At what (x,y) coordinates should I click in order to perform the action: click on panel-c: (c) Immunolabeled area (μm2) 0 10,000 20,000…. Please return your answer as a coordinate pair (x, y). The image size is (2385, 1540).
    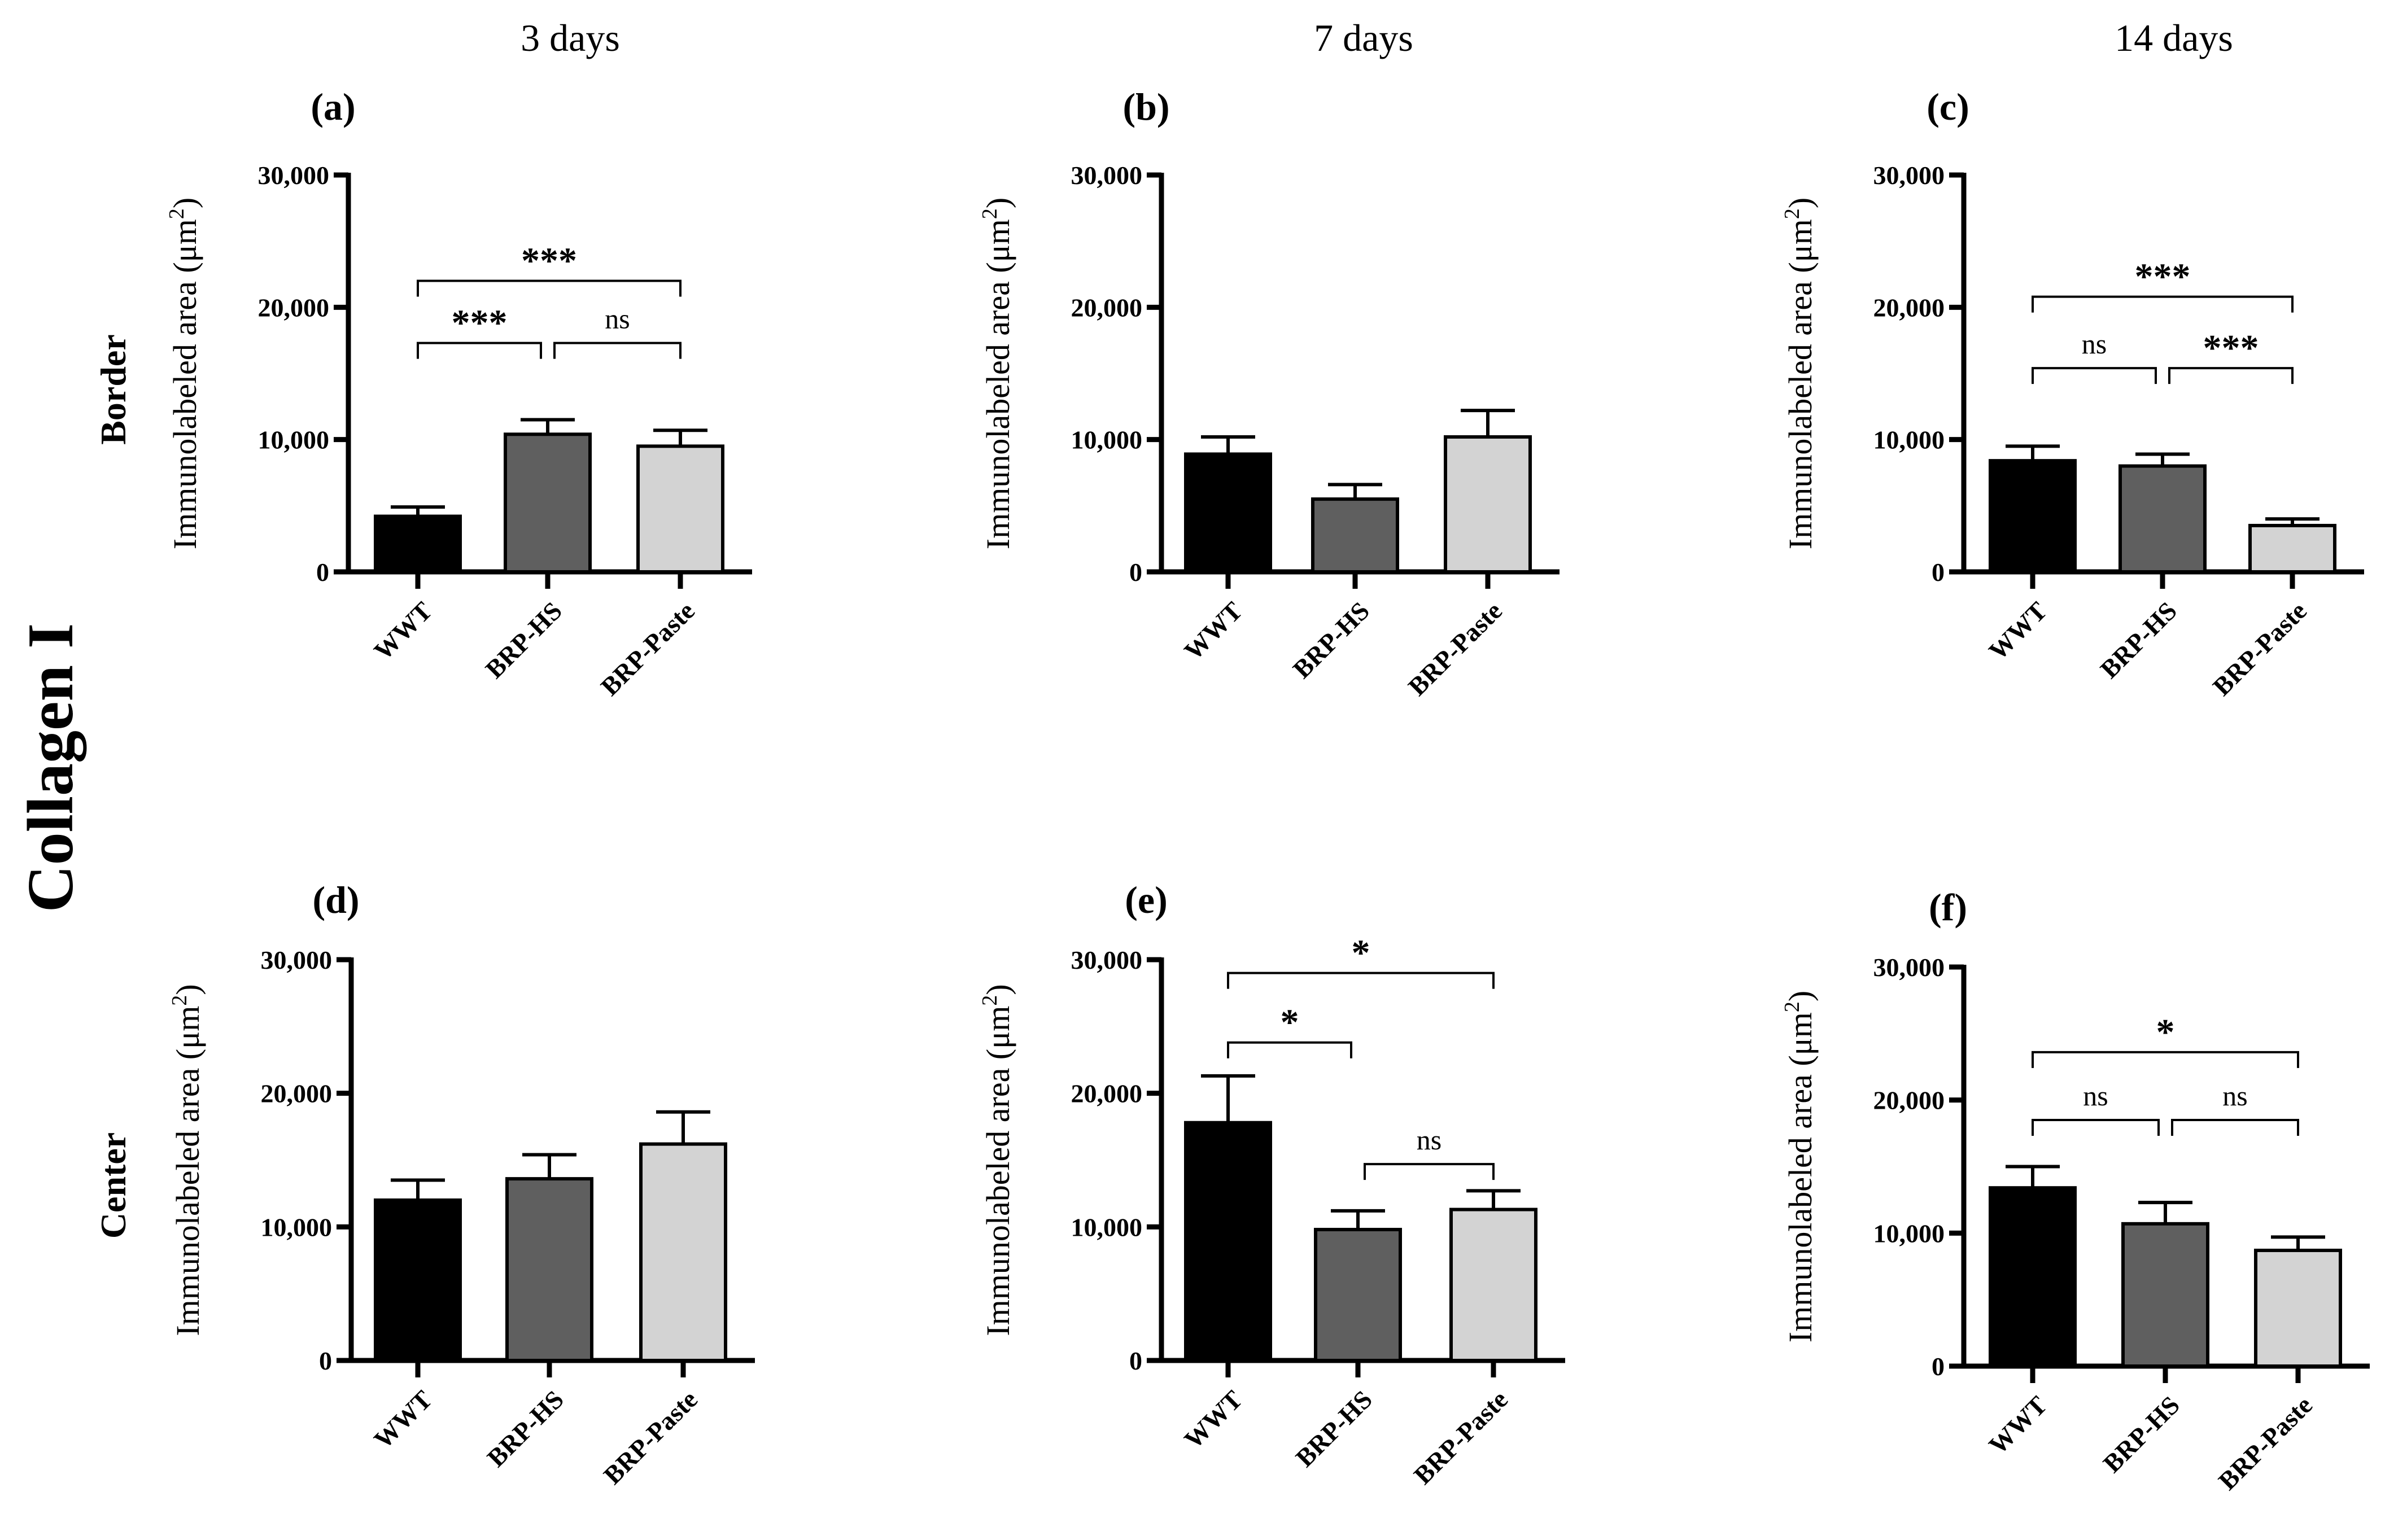
    Looking at the image, I should click on (2072, 393).